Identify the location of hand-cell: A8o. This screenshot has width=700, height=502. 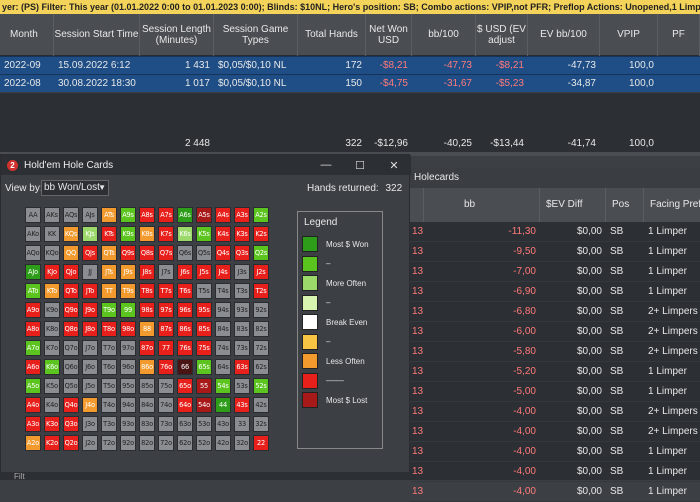
(33, 329).